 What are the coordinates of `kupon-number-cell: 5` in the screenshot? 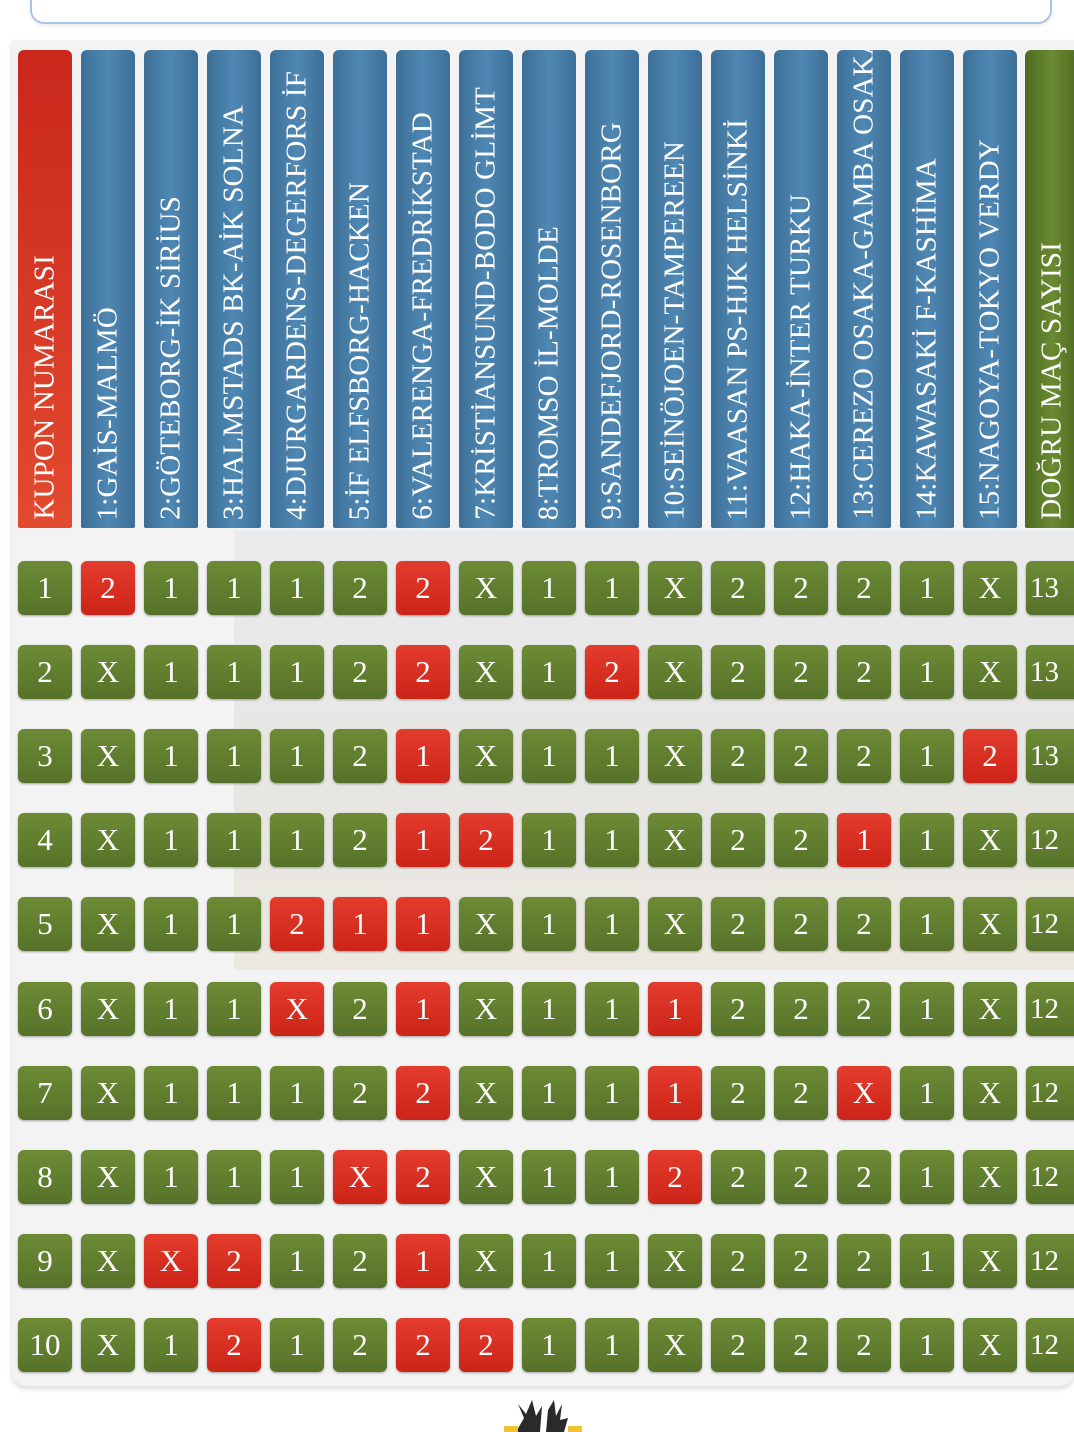 It's located at (45, 924).